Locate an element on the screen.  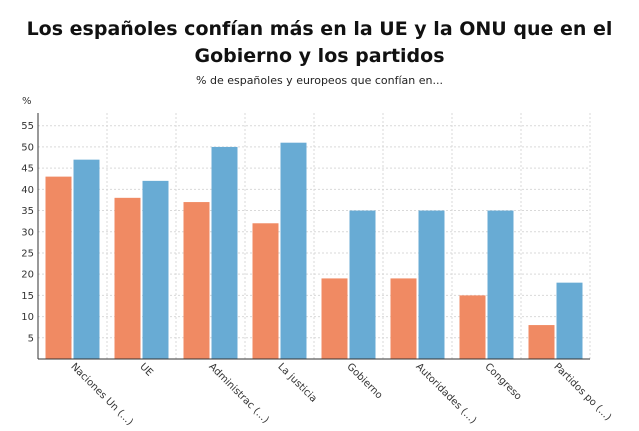
x-tick-label: Congreso is located at coordinates (502, 381).